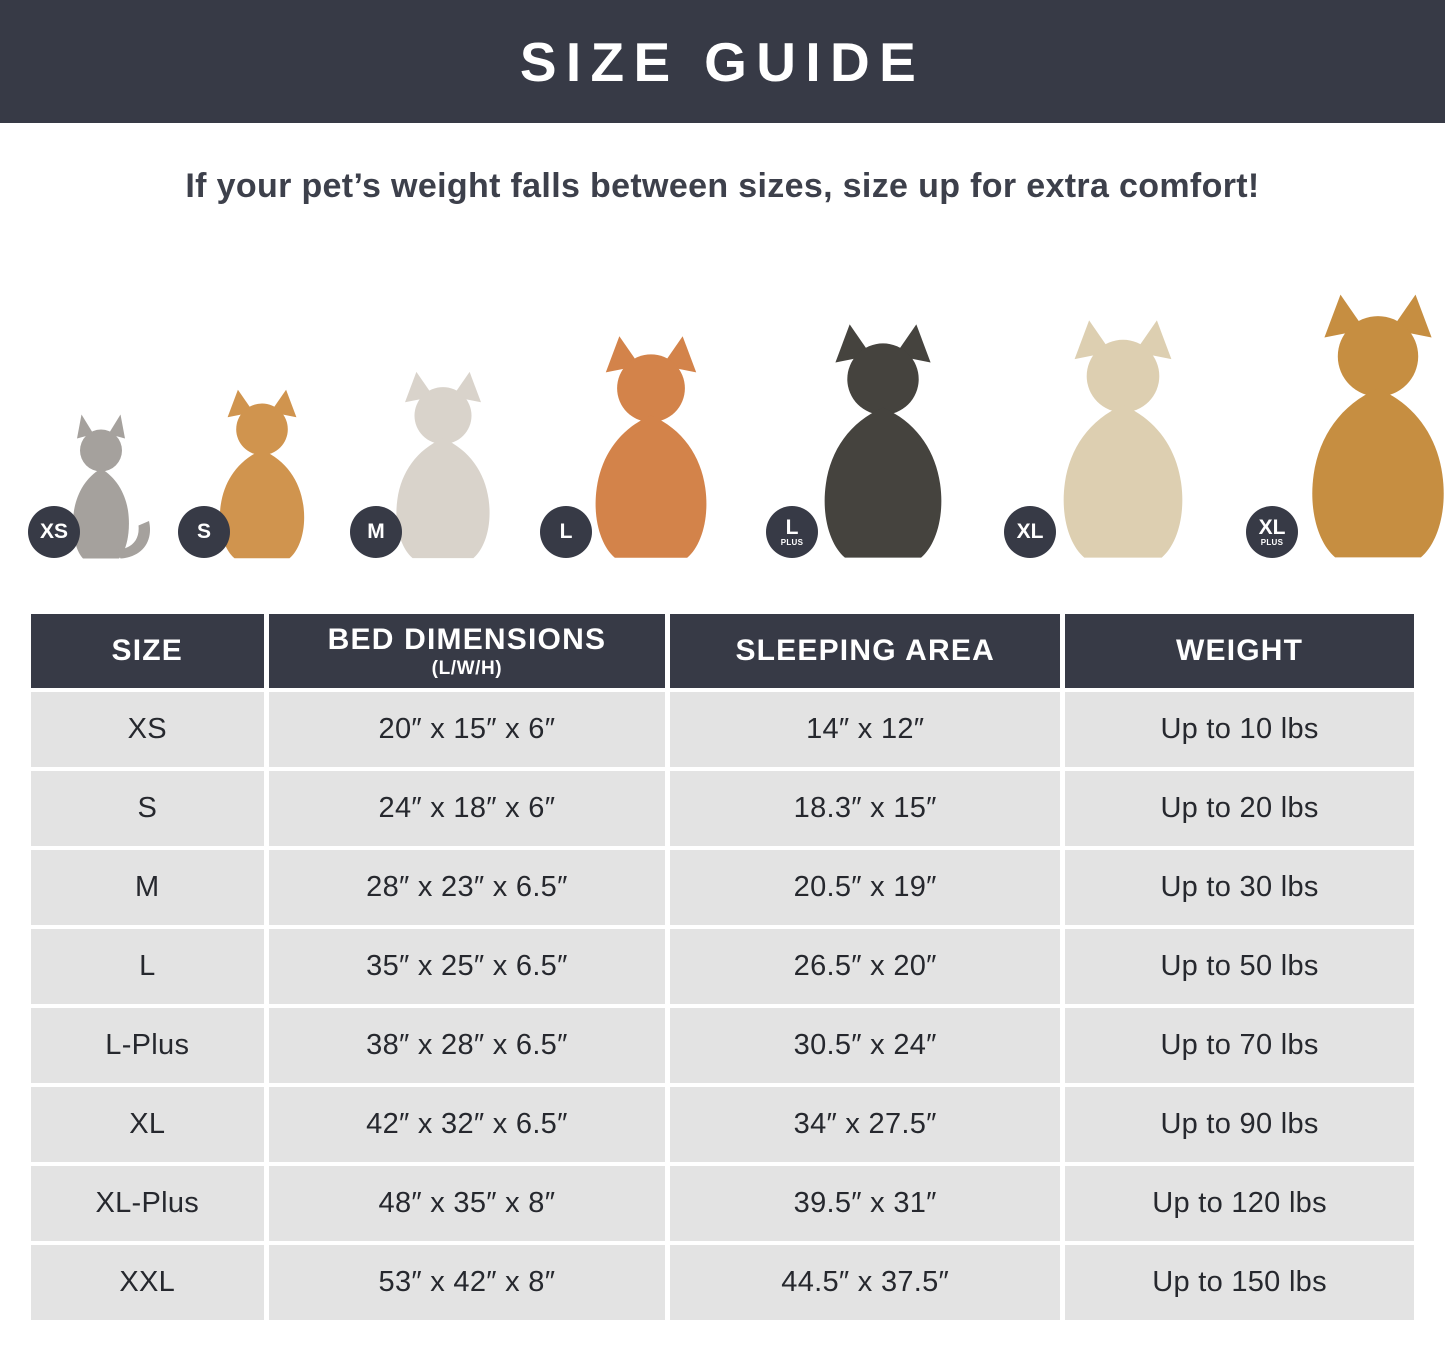 This screenshot has height=1364, width=1445. I want to click on badge-label: XS, so click(53, 531).